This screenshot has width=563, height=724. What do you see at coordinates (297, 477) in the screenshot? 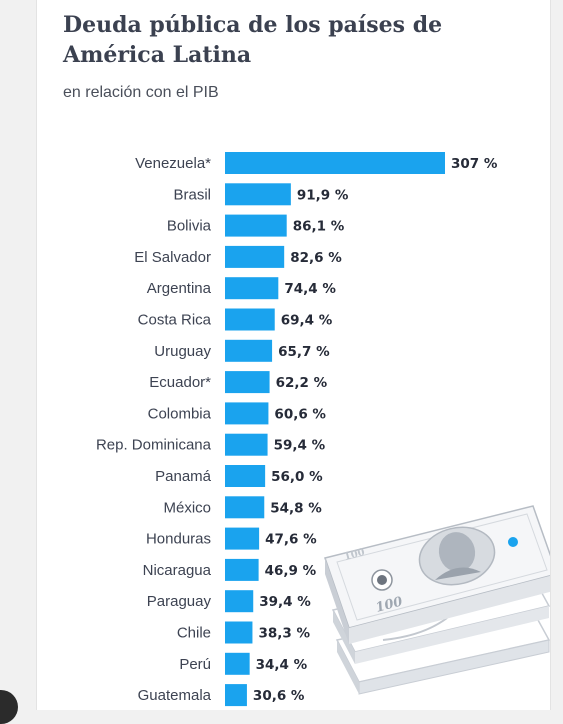
I see `value-label: 56,0 %` at bounding box center [297, 477].